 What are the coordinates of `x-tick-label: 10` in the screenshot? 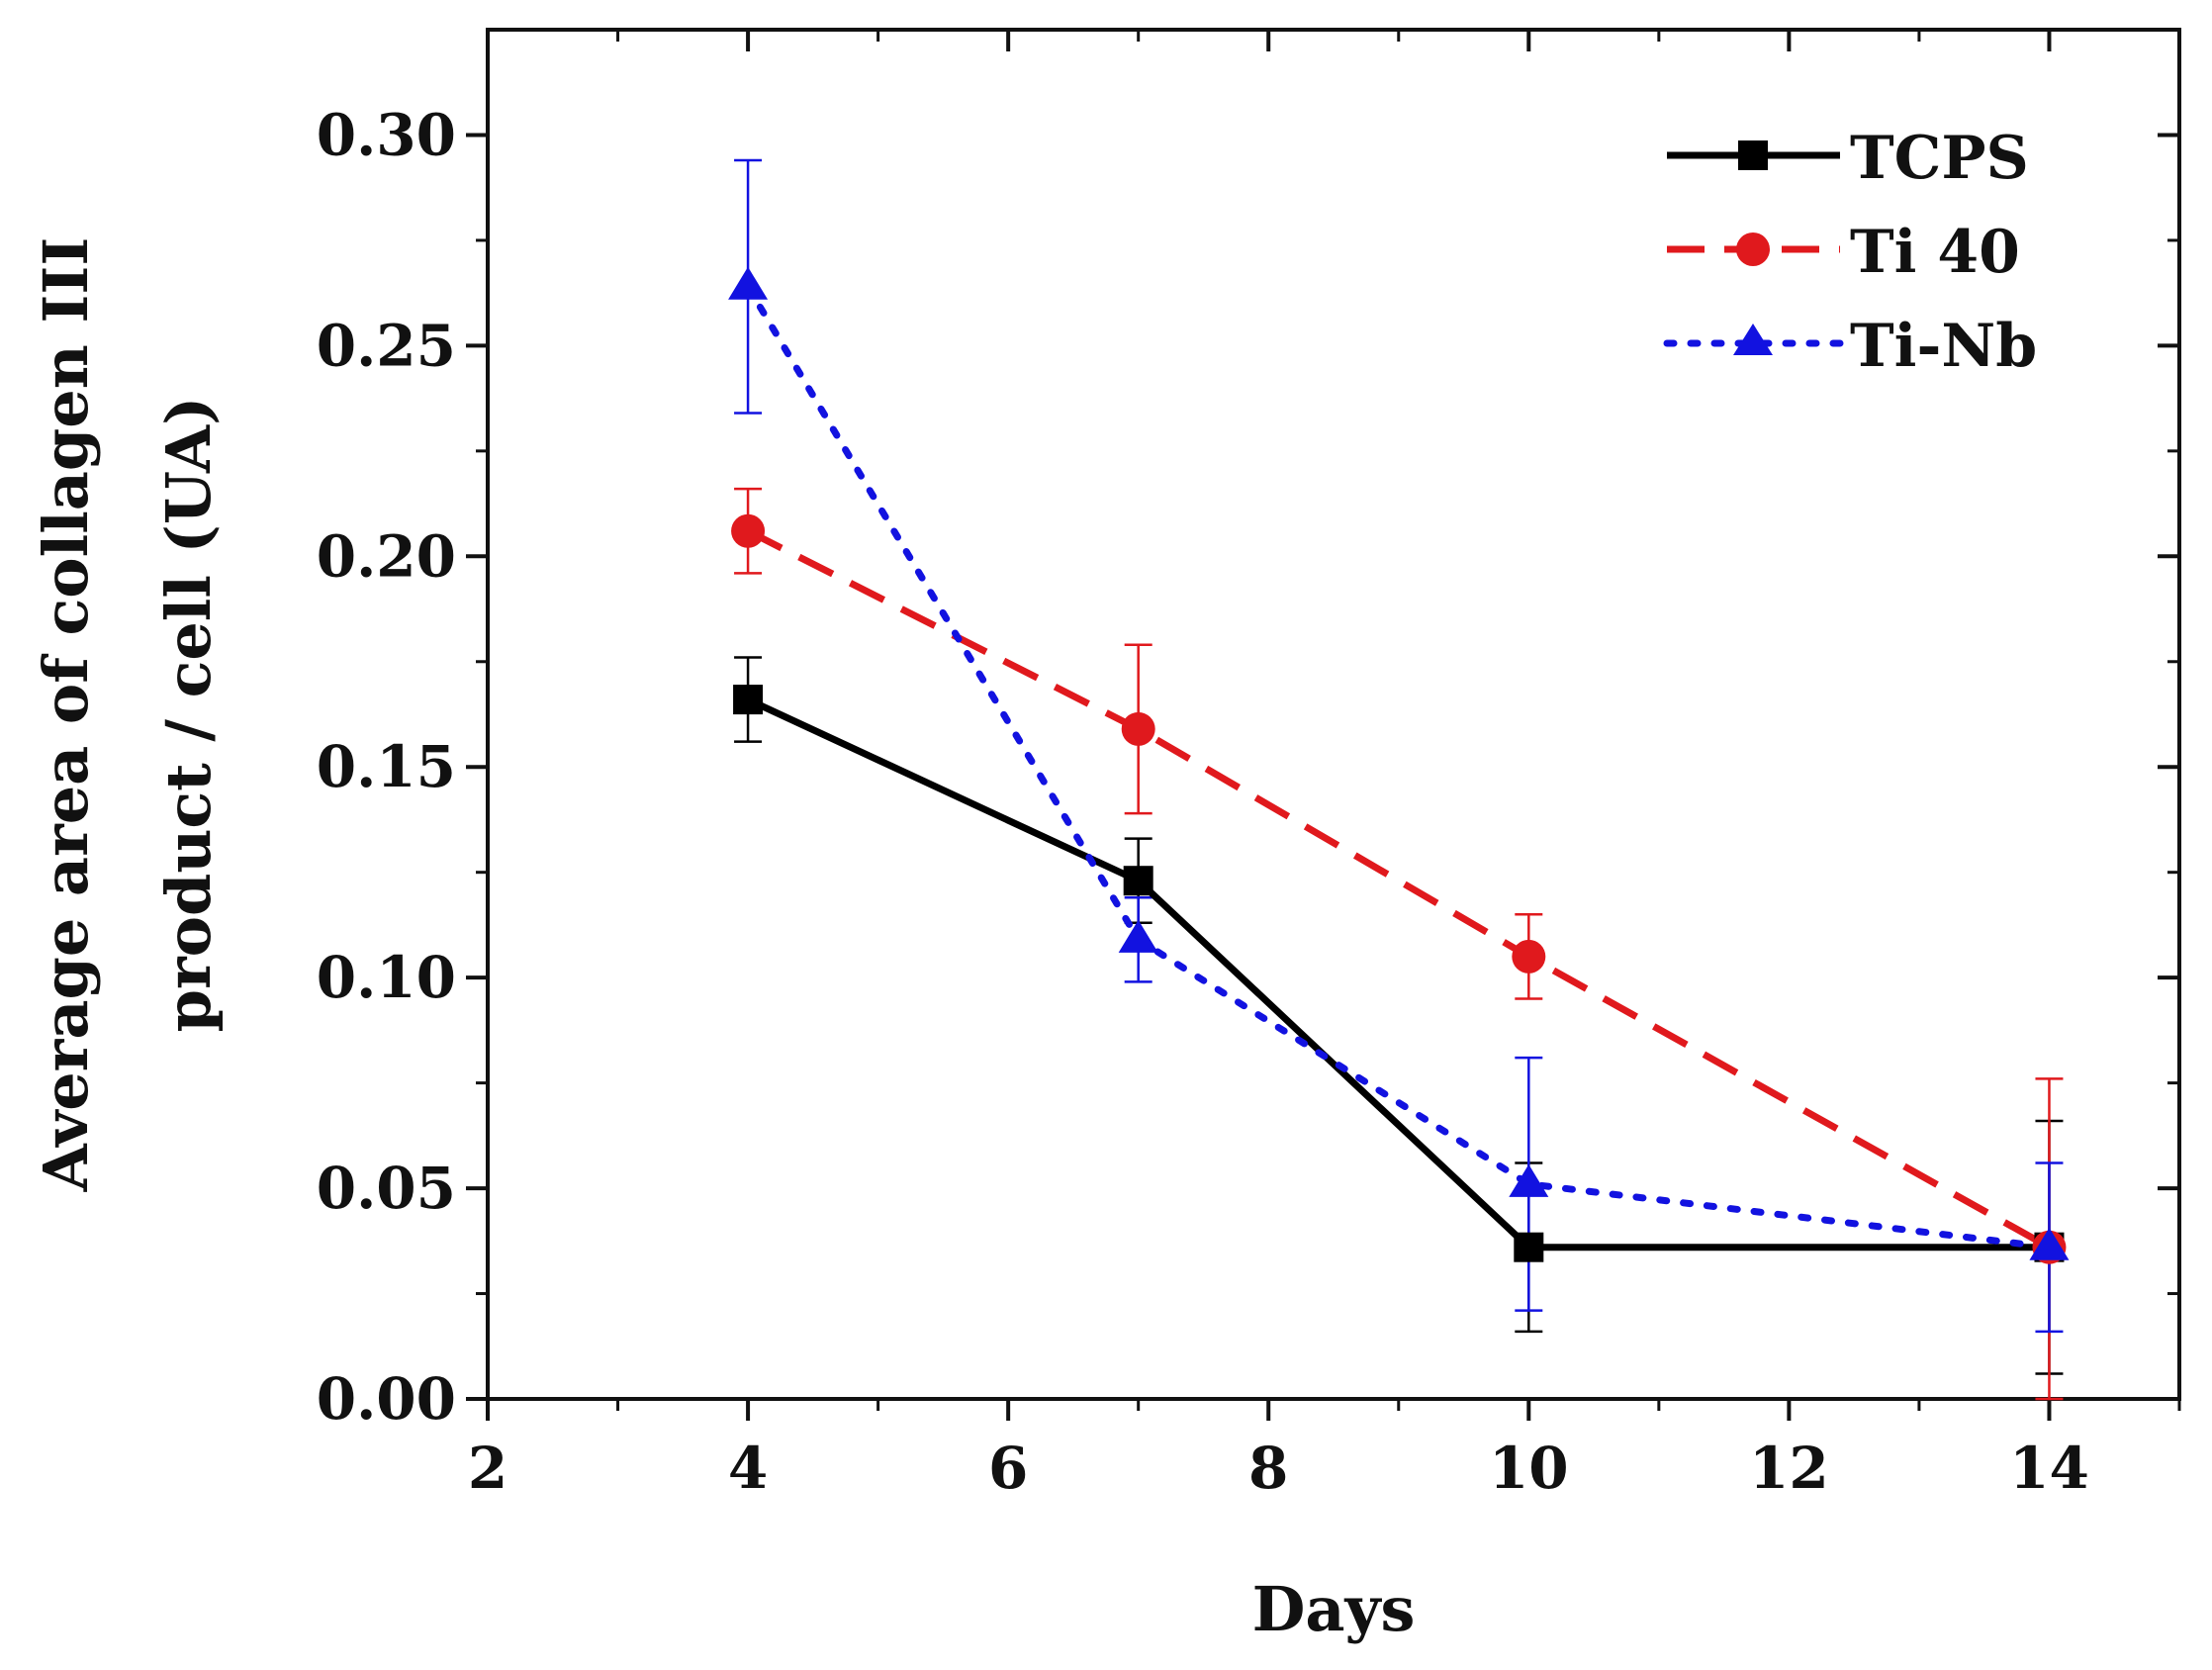 It's located at (1529, 1468).